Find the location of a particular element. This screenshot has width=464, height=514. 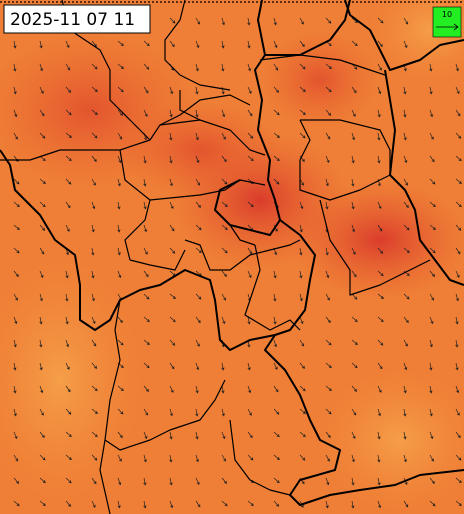

wind-legend-arrow is located at coordinates (447, 27).